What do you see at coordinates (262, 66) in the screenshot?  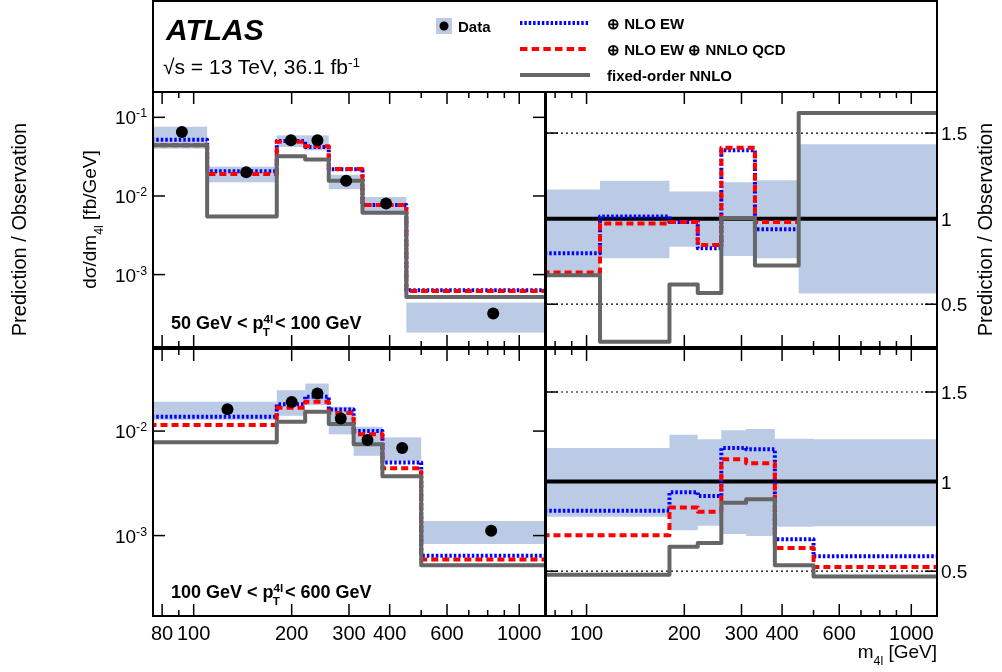 I see `chart-subtitle: √s = 13 TeV, 36.1 fb$^{-1}$` at bounding box center [262, 66].